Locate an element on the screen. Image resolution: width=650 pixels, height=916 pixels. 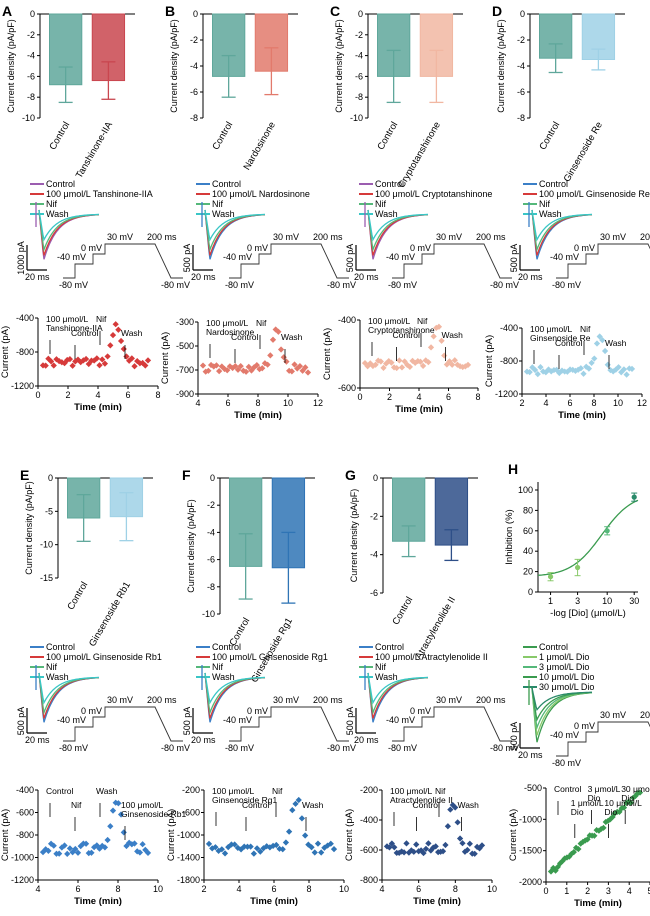
annotation: 100 μmol/L Ginsenoside Re is located at coordinates (560, 333).